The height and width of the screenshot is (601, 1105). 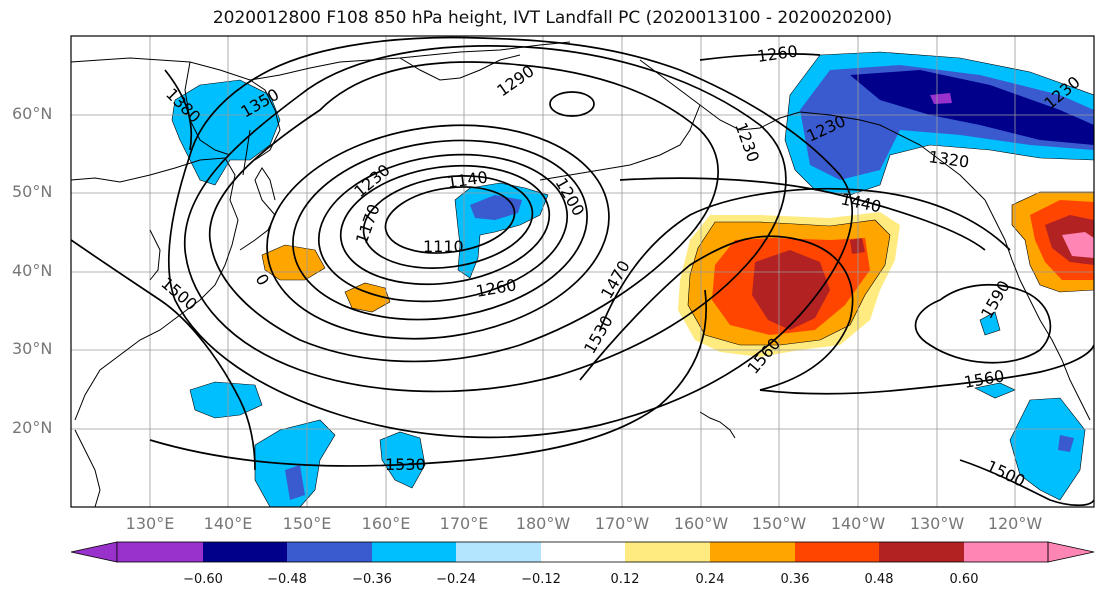 I want to click on coastline-hawaii, so click(x=717, y=425).